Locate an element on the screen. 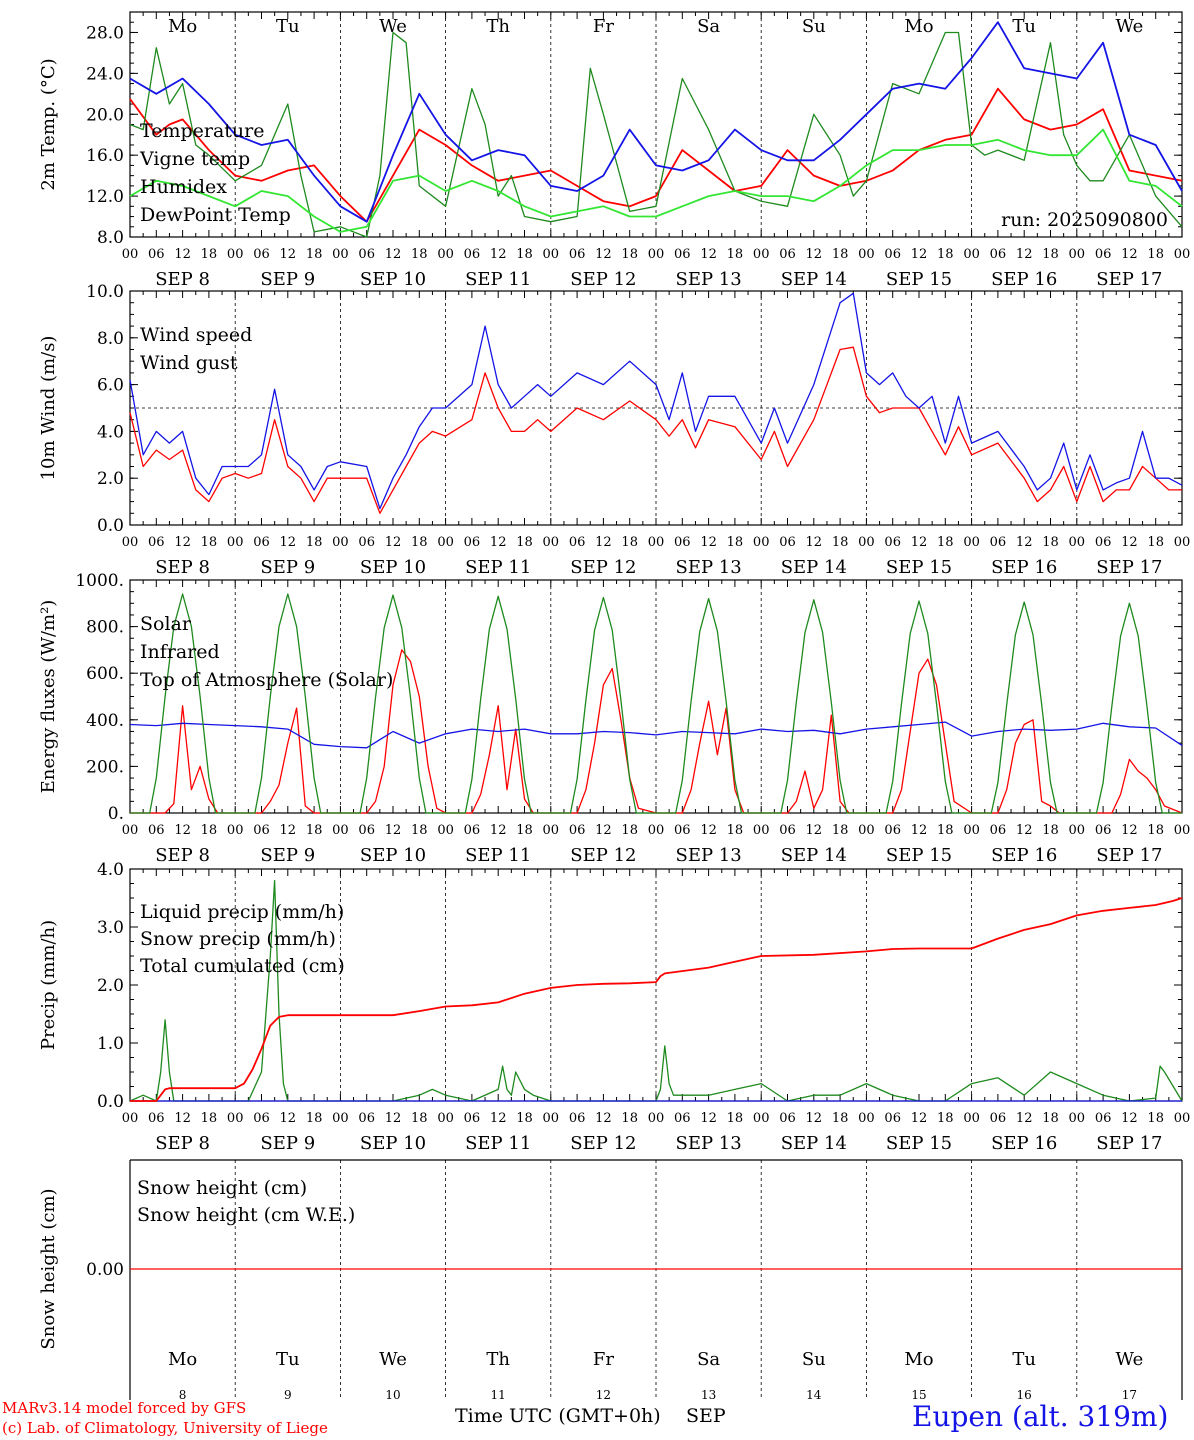  series-line-wind-gust is located at coordinates (656, 401).